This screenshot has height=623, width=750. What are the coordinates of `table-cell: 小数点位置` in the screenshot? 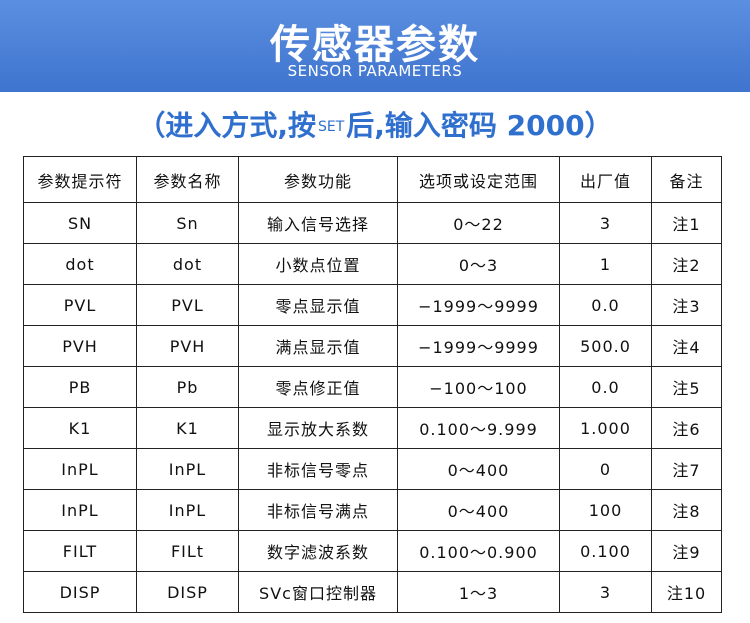 It's located at (318, 264).